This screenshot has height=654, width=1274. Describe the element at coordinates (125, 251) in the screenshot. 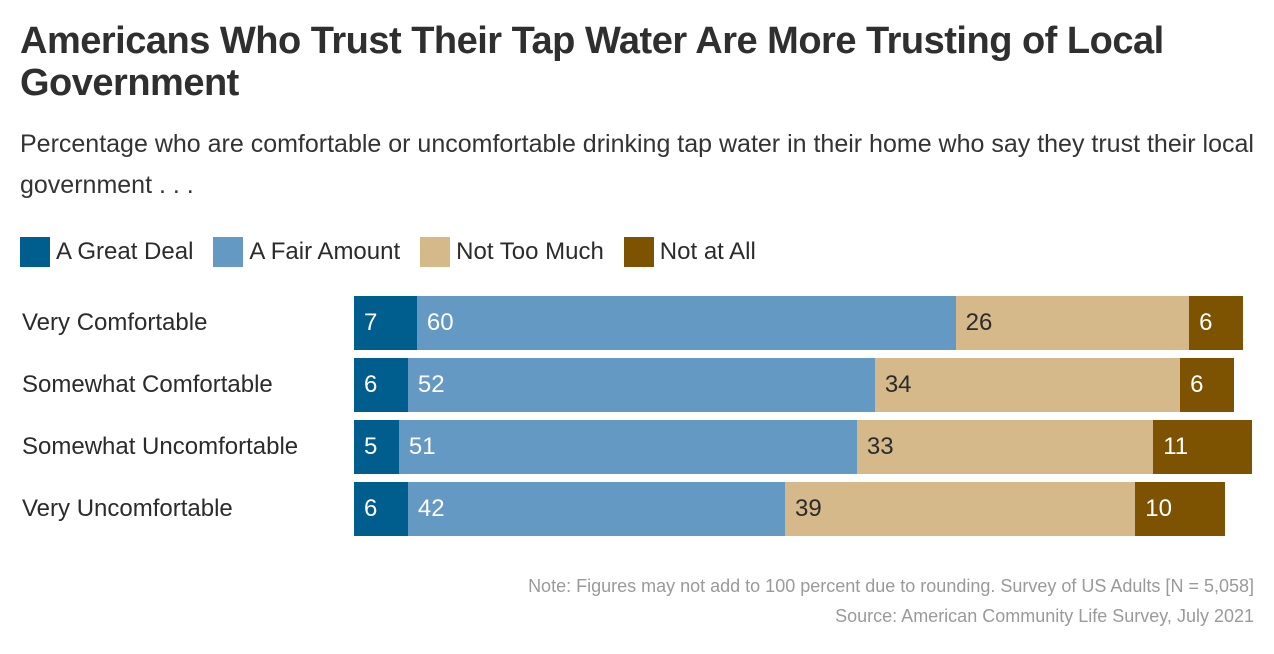

I see `legend-label: A Great Deal` at that location.